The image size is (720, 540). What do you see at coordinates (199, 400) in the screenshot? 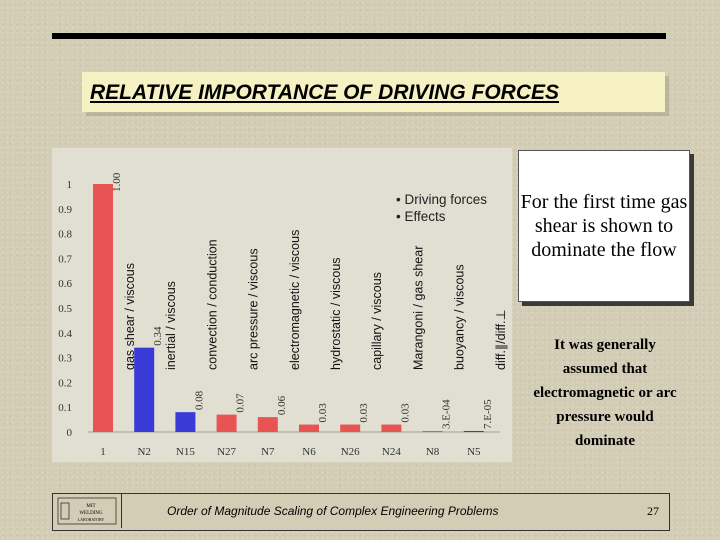
I see `data-label: 0.08` at bounding box center [199, 400].